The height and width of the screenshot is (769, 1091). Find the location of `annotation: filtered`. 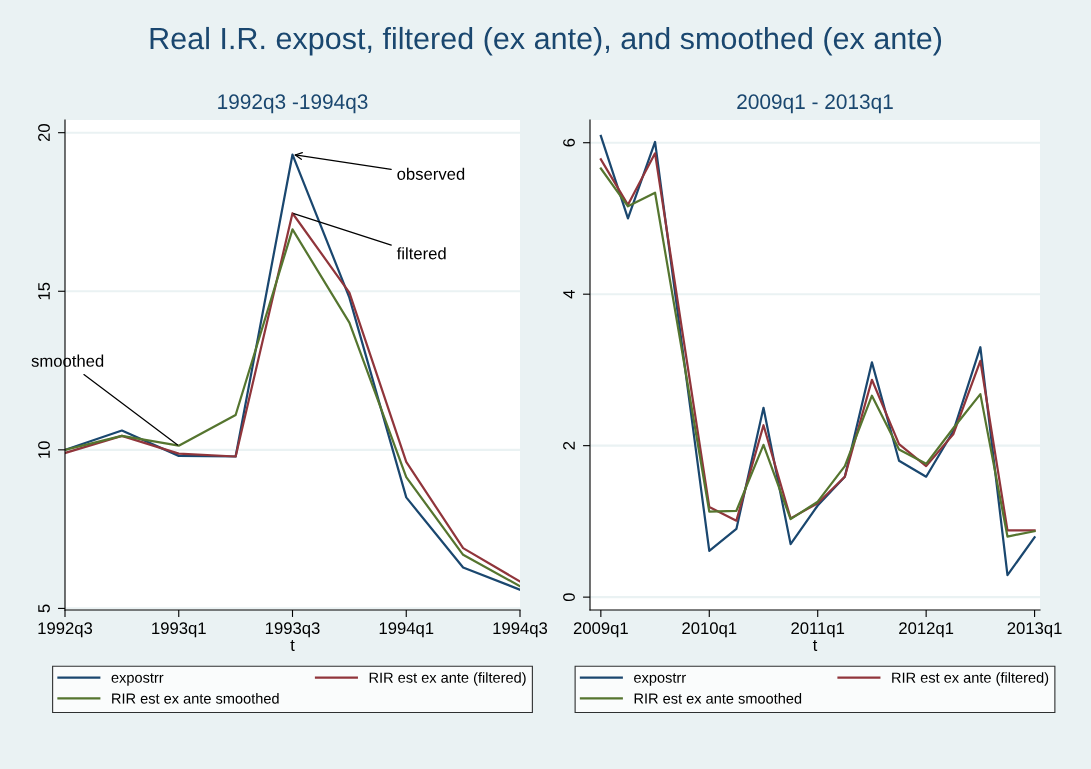

annotation: filtered is located at coordinates (421, 253).